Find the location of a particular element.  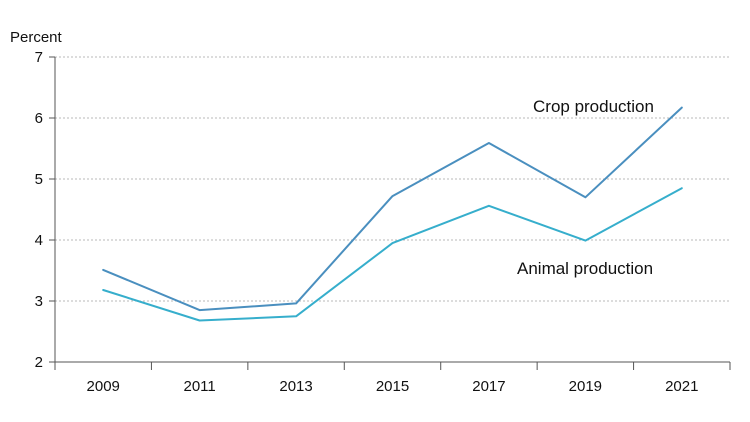

x-tick-label: 2019 is located at coordinates (585, 386).